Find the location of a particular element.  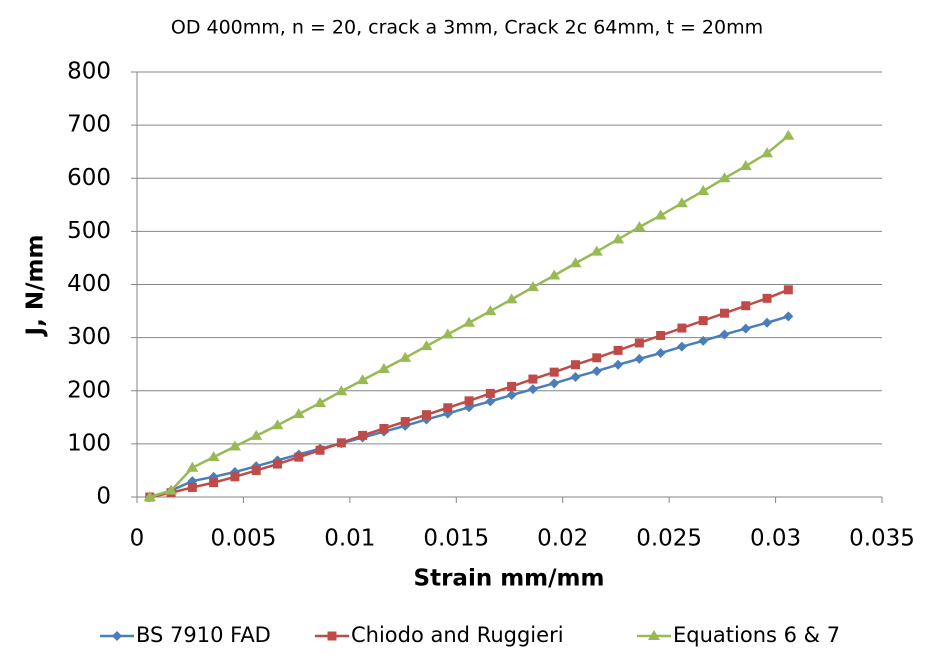

x-tick-label: 0.015 is located at coordinates (456, 539).